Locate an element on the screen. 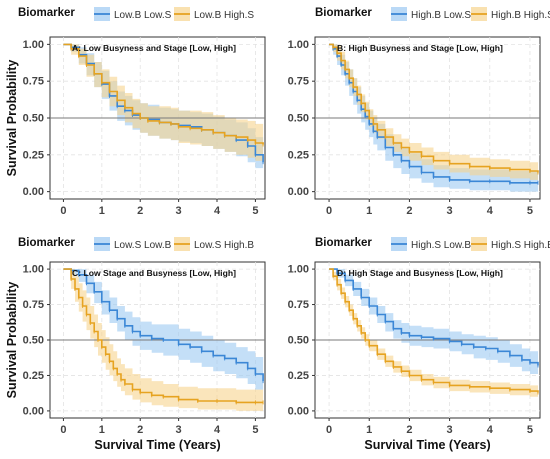  panel-title: C: Low Stage and Busyness [Low, High] is located at coordinates (154, 273).